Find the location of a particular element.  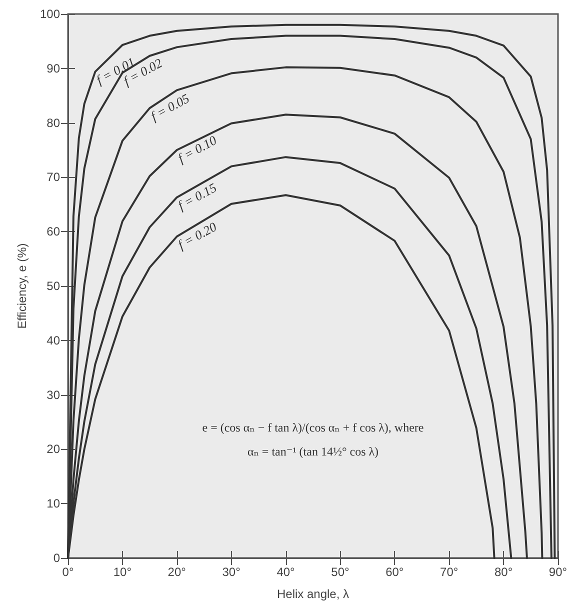

y-tick-label: 100 is located at coordinates (50, 14).